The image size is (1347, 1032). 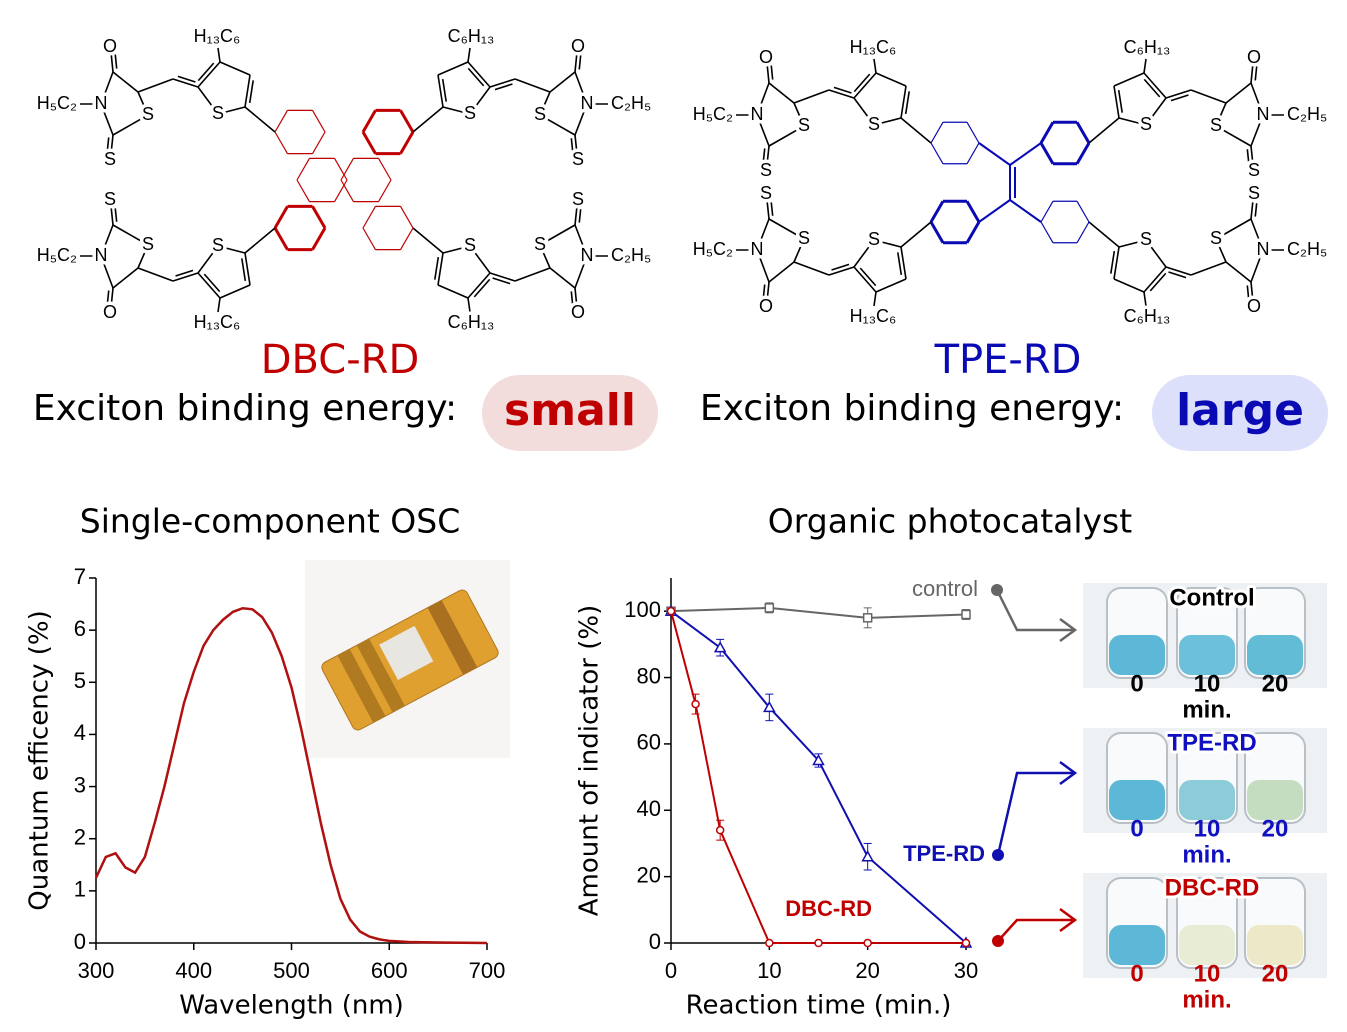 What do you see at coordinates (649, 808) in the screenshot?
I see `y-tick-label: 40` at bounding box center [649, 808].